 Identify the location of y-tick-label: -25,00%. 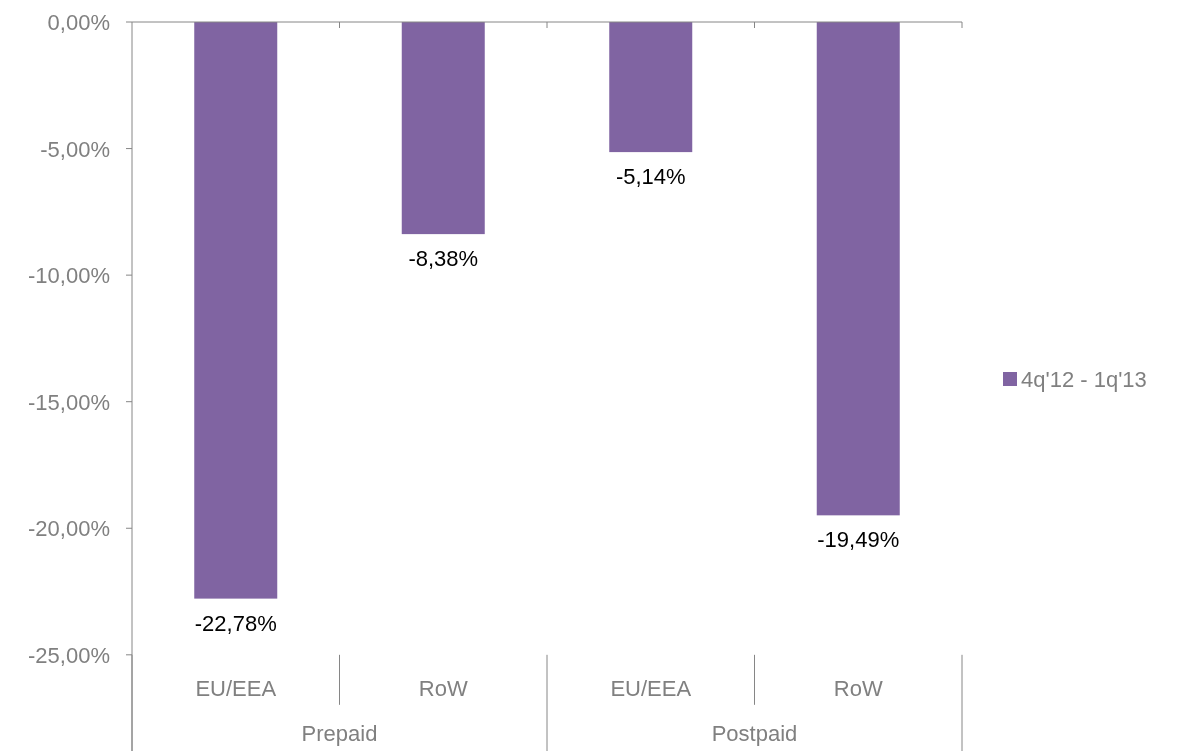
(69, 655).